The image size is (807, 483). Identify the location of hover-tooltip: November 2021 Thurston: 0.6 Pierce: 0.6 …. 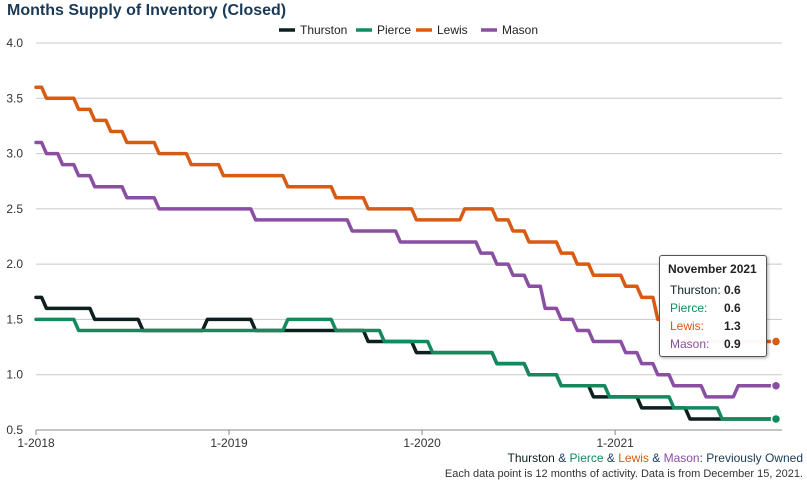
(713, 306).